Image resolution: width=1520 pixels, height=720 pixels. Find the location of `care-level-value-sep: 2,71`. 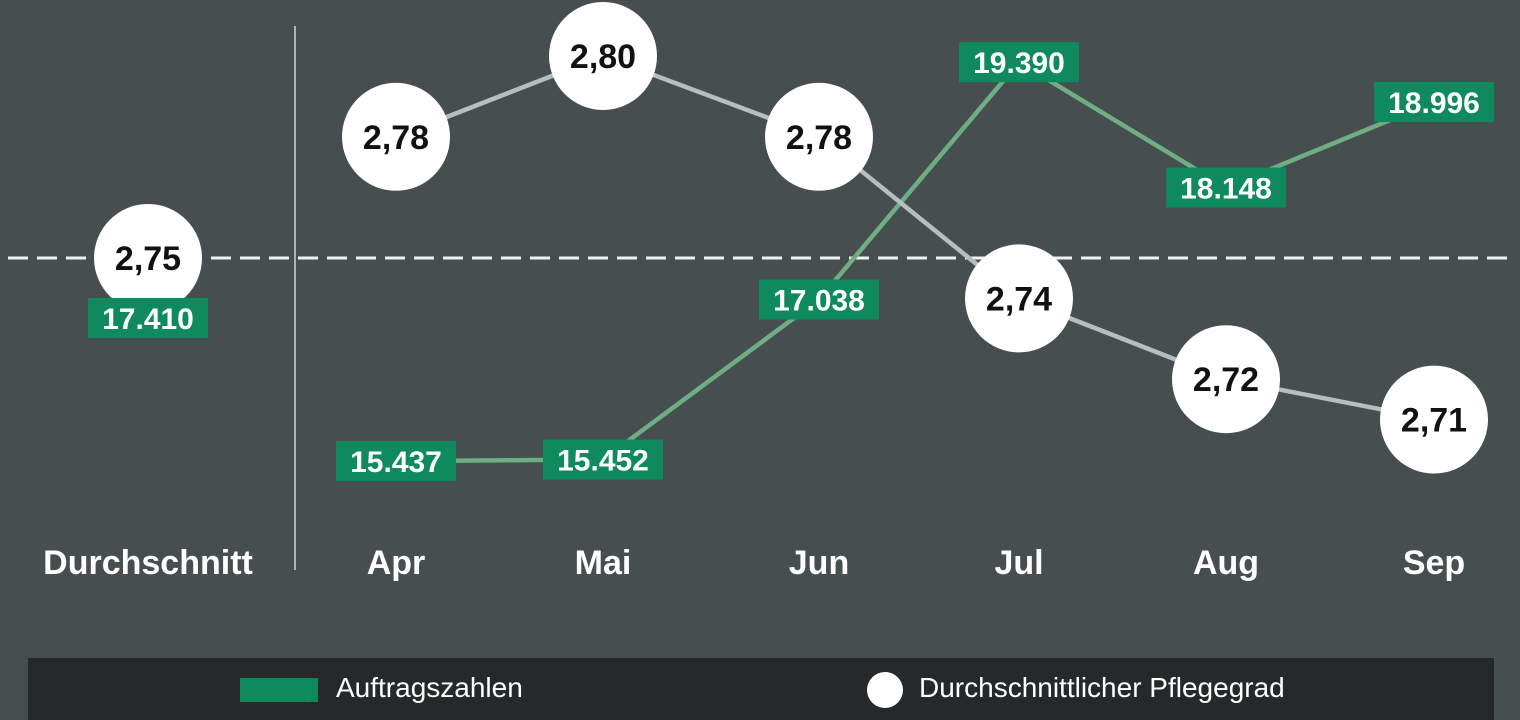

care-level-value-sep: 2,71 is located at coordinates (1434, 421).